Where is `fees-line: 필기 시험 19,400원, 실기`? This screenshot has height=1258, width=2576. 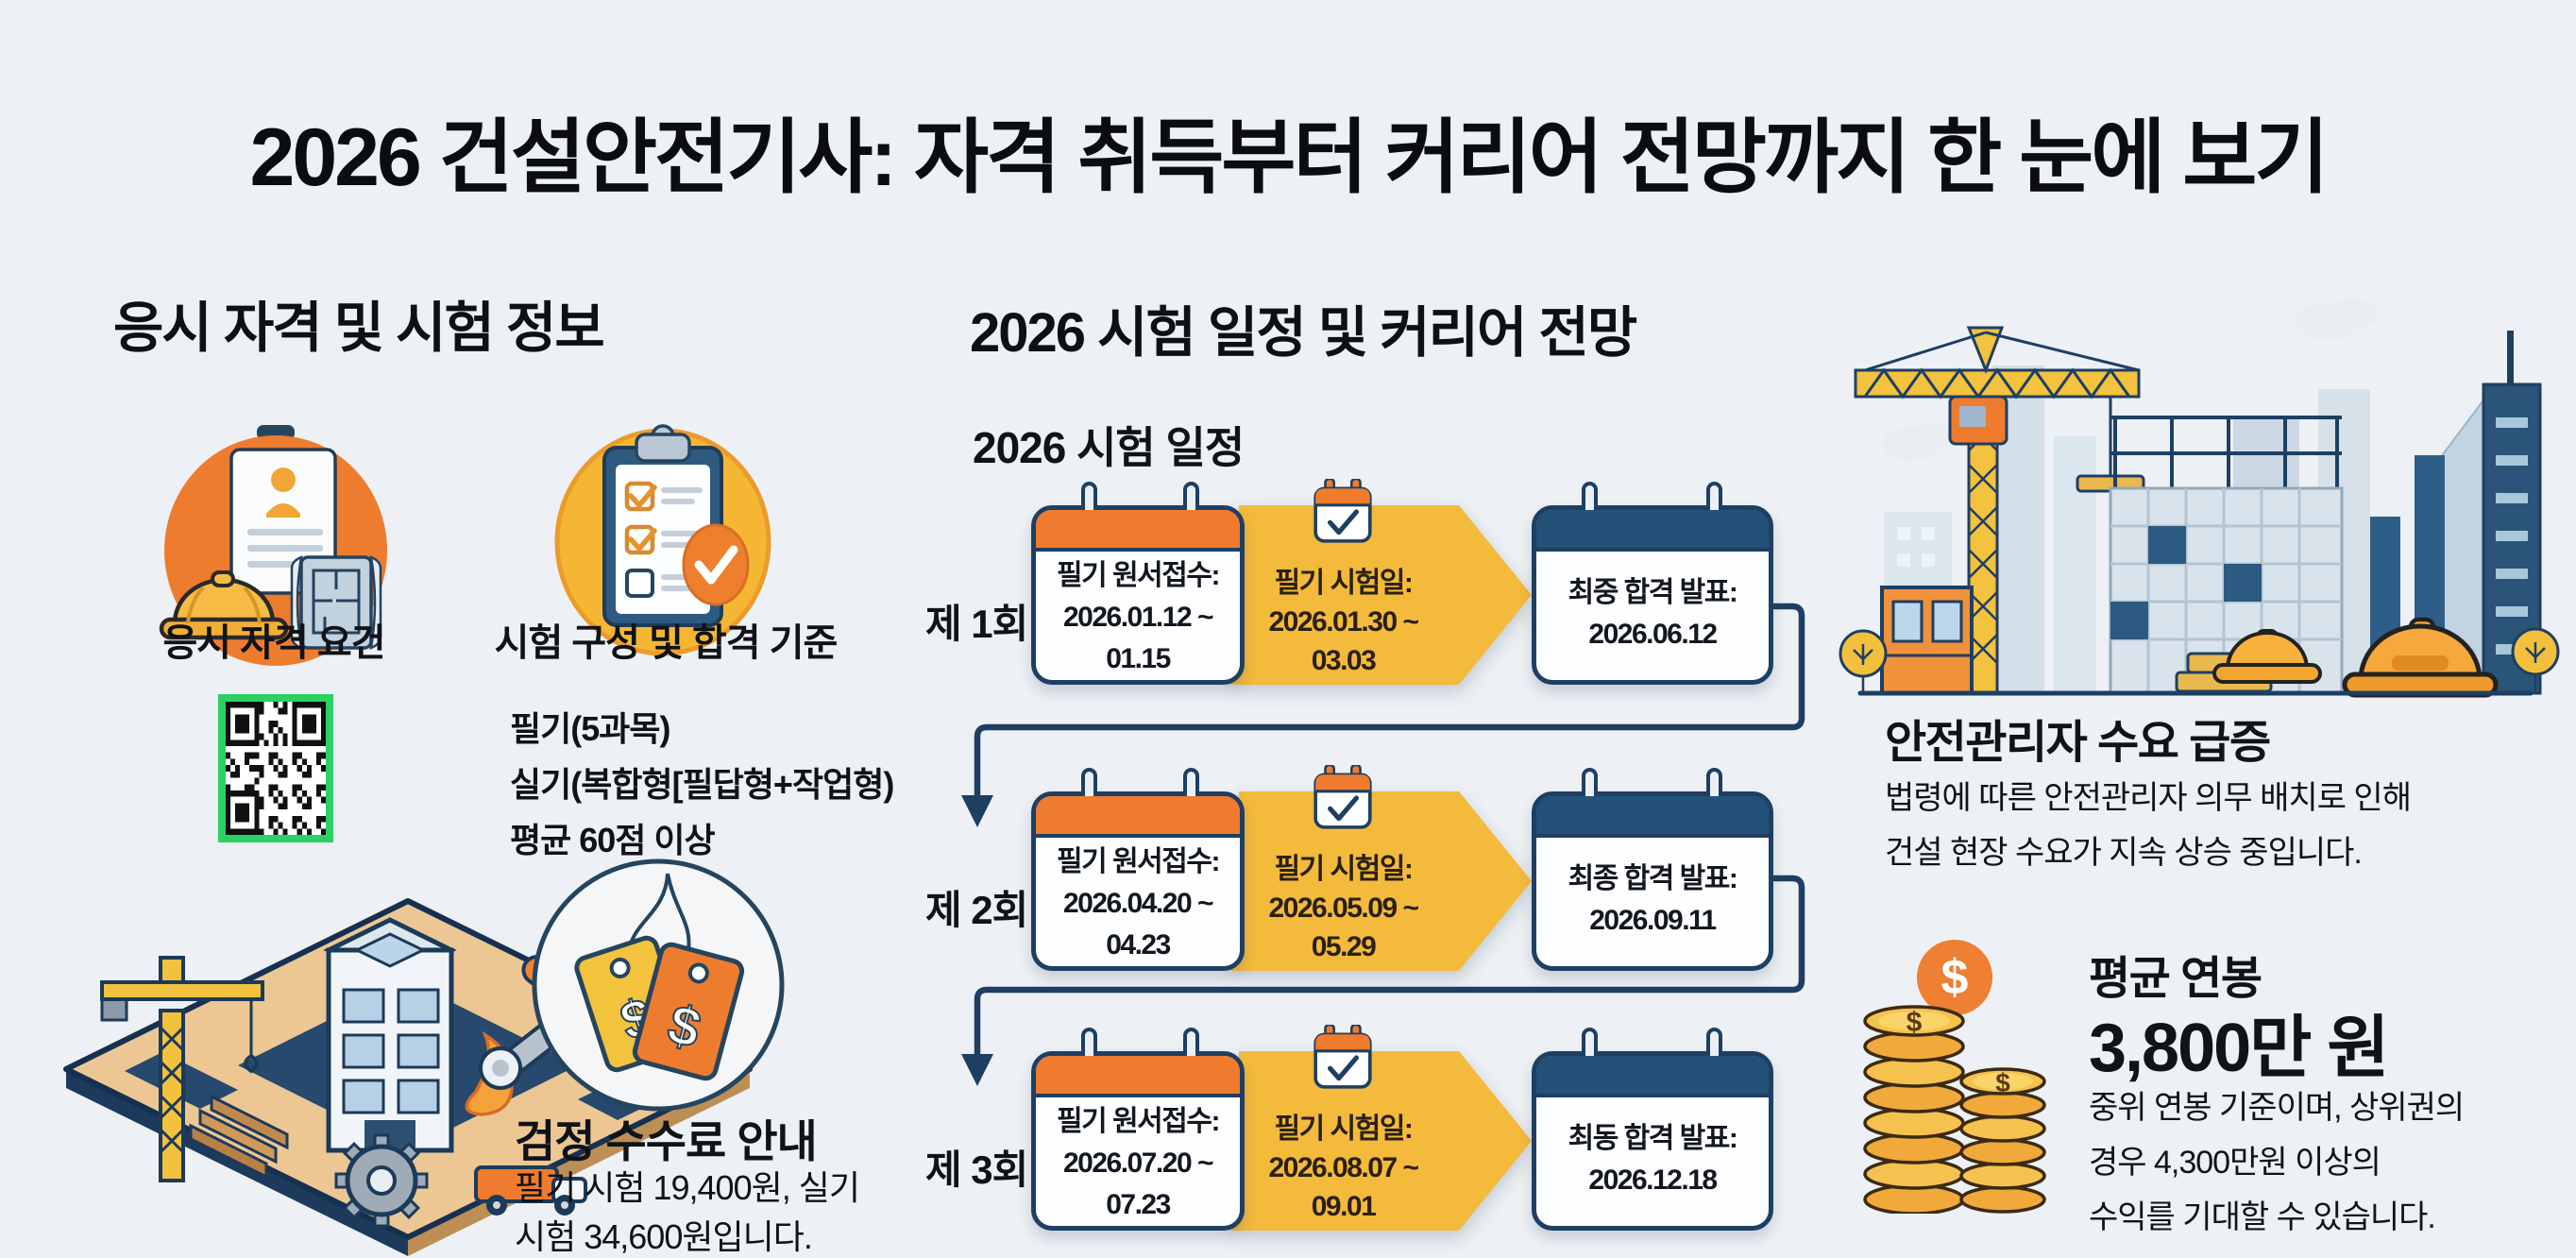 fees-line: 필기 시험 19,400원, 실기 is located at coordinates (687, 1187).